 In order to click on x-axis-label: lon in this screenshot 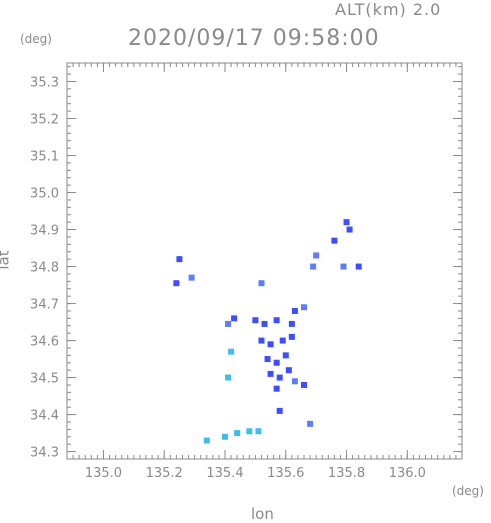, I will do `click(262, 514)`.